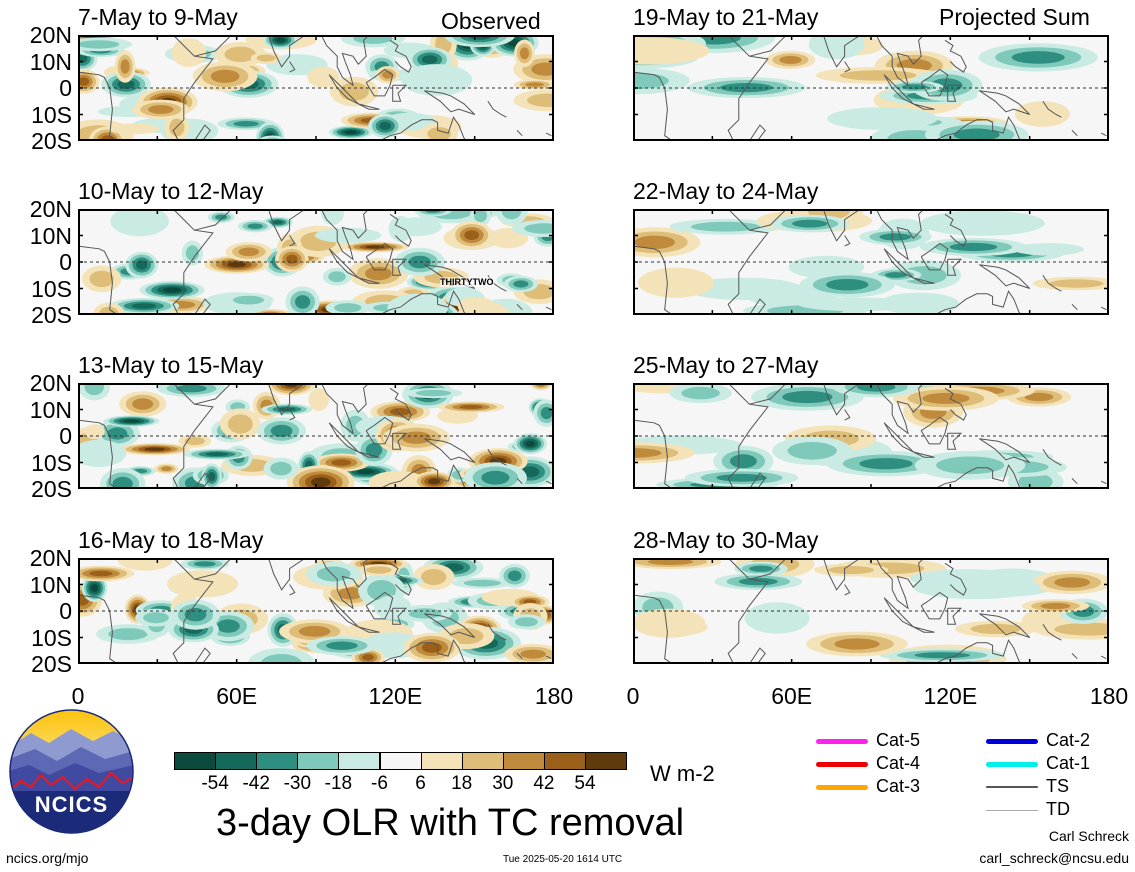  I want to click on x-tick-label: 120E, so click(950, 696).